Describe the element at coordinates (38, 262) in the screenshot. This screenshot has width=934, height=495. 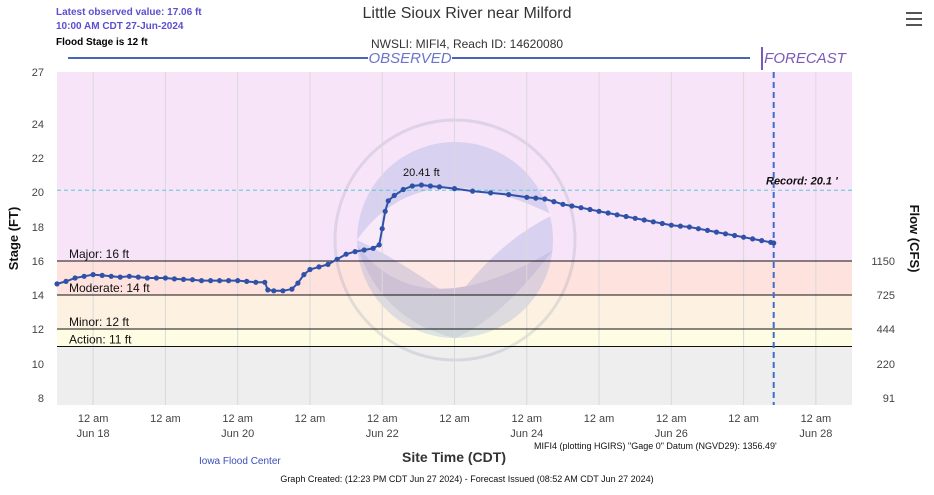
I see `y-tick-label: 16` at that location.